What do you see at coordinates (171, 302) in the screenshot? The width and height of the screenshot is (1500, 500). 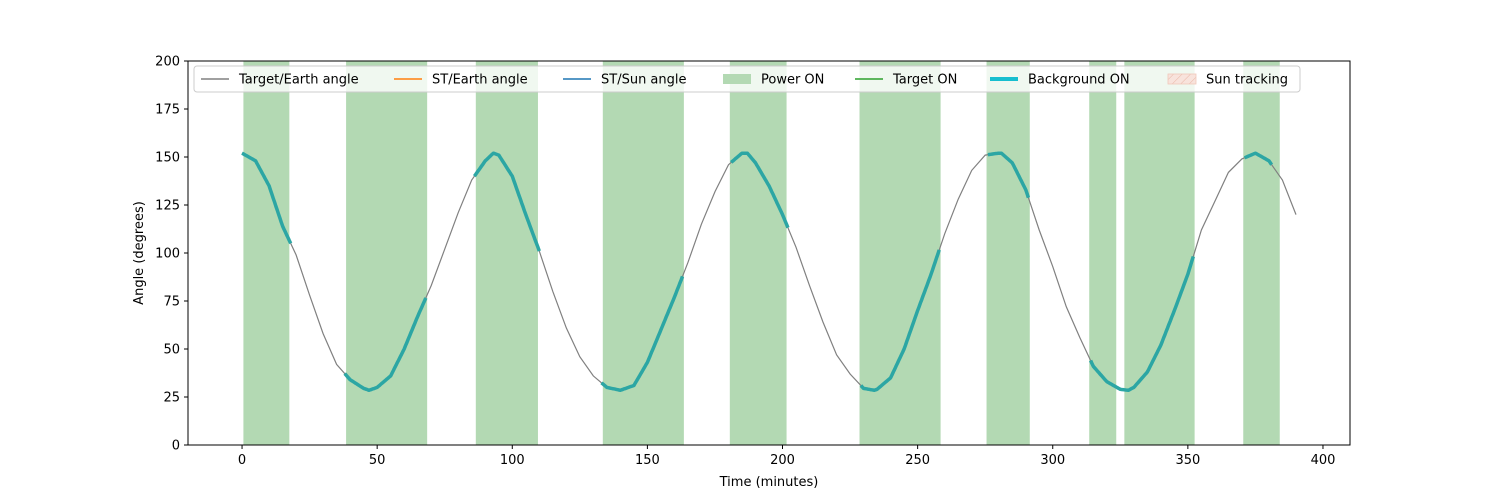 I see `y-tick-label: 75` at bounding box center [171, 302].